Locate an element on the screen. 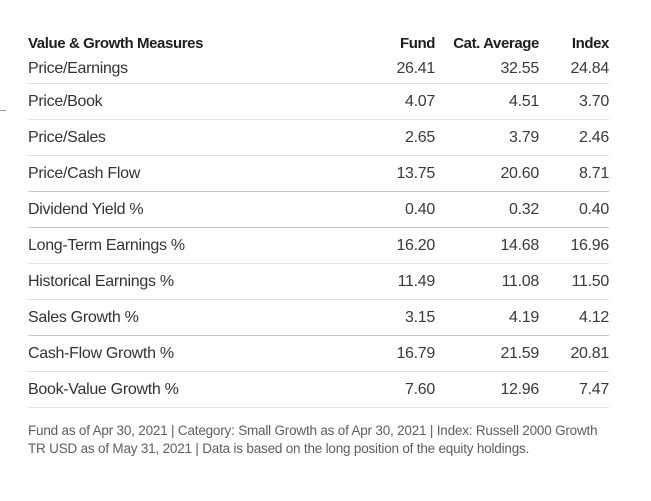 This screenshot has height=501, width=651. row-fund-value: 16.20 is located at coordinates (390, 245).